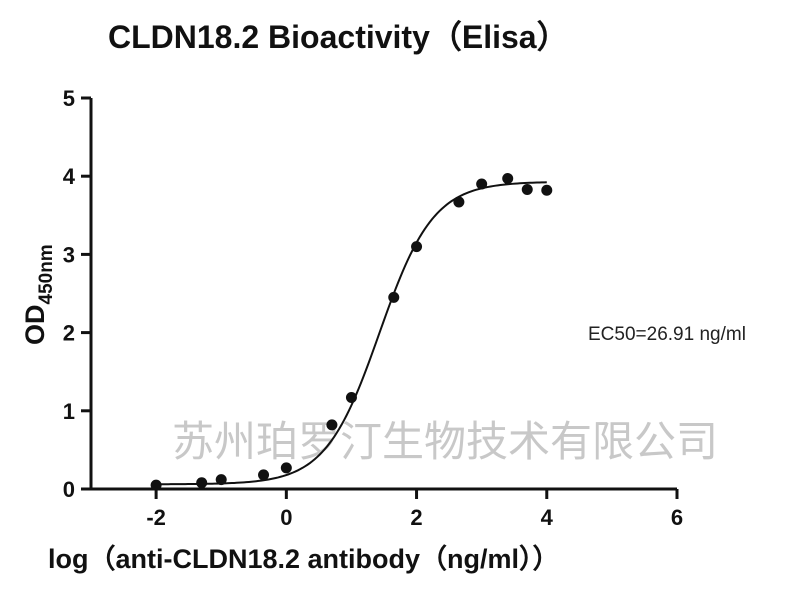 This screenshot has width=800, height=593. Describe the element at coordinates (547, 517) in the screenshot. I see `x-tick-label: 4` at that location.